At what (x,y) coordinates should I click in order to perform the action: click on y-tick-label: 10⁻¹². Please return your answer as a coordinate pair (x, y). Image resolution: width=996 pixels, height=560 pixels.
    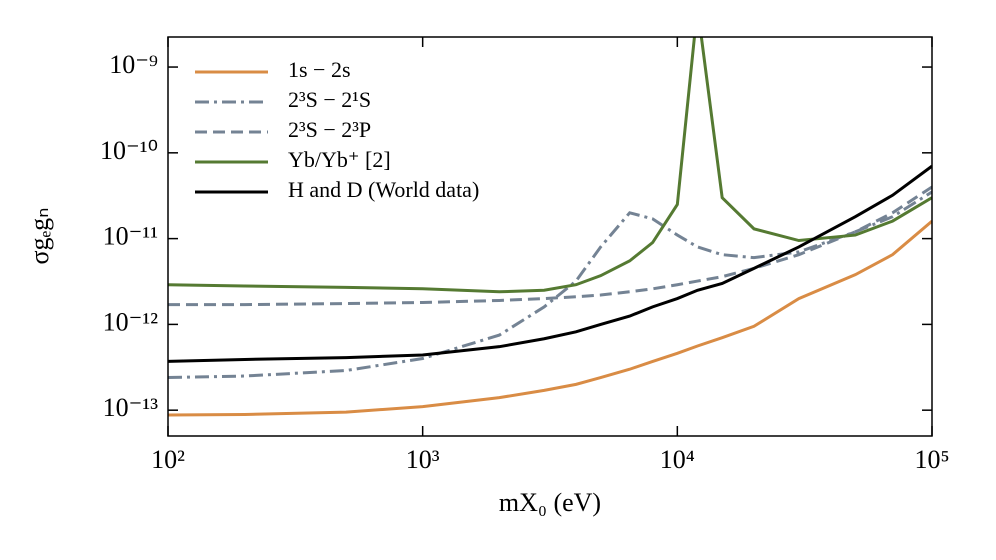
    Looking at the image, I should click on (131, 321).